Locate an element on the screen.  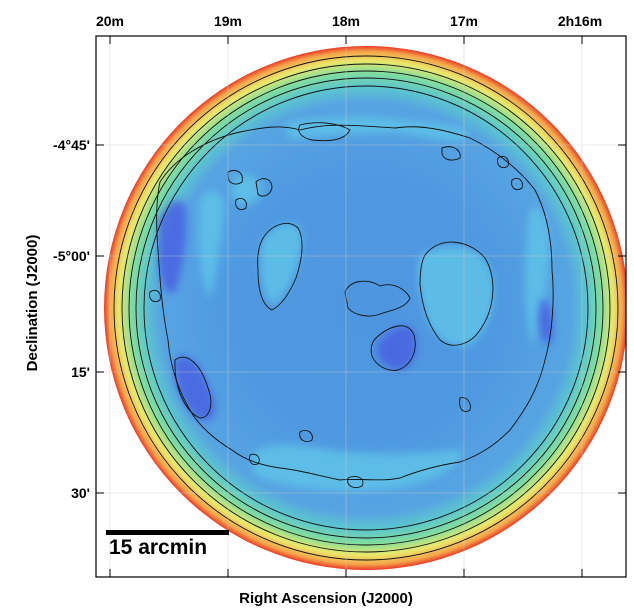
y-tick-15: 15' is located at coordinates (80, 372).